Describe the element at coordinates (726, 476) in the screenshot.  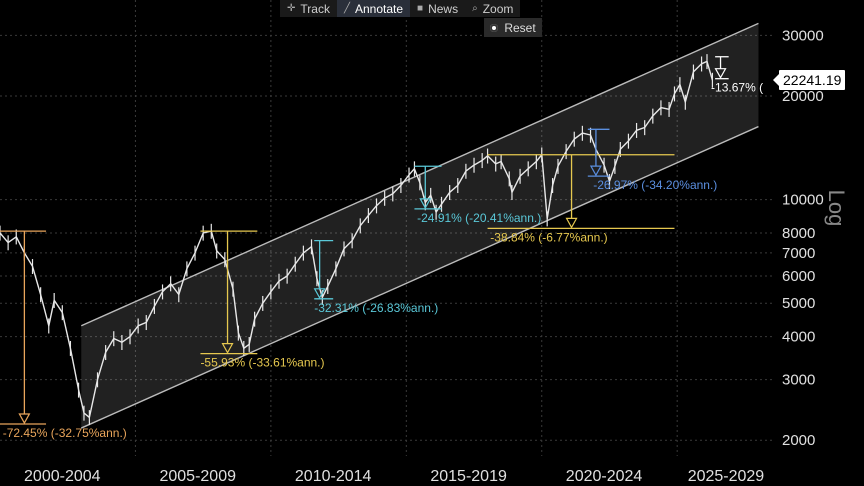
I see `x-tick-label: 2025-2029` at that location.